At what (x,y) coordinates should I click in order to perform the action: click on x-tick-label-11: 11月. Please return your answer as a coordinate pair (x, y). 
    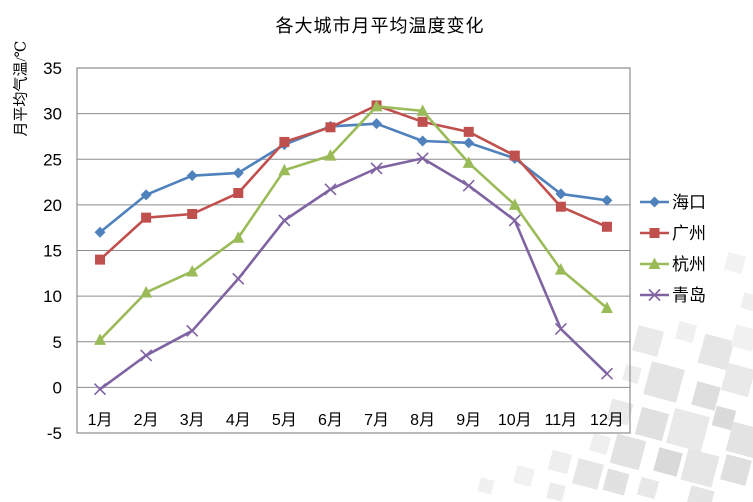
    Looking at the image, I should click on (561, 420).